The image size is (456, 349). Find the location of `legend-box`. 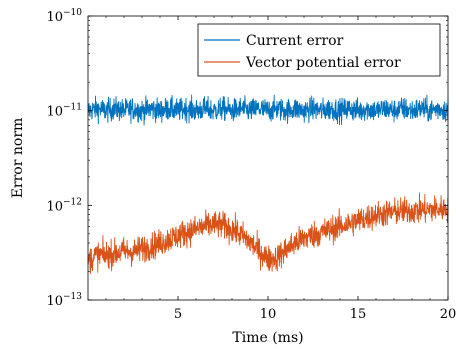

legend-box is located at coordinates (319, 50).